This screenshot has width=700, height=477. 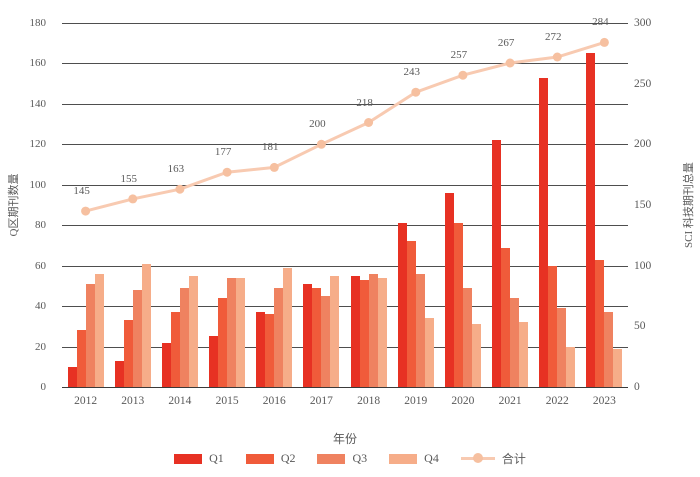 I want to click on x-axis-tick-label: 2022, so click(x=557, y=401).